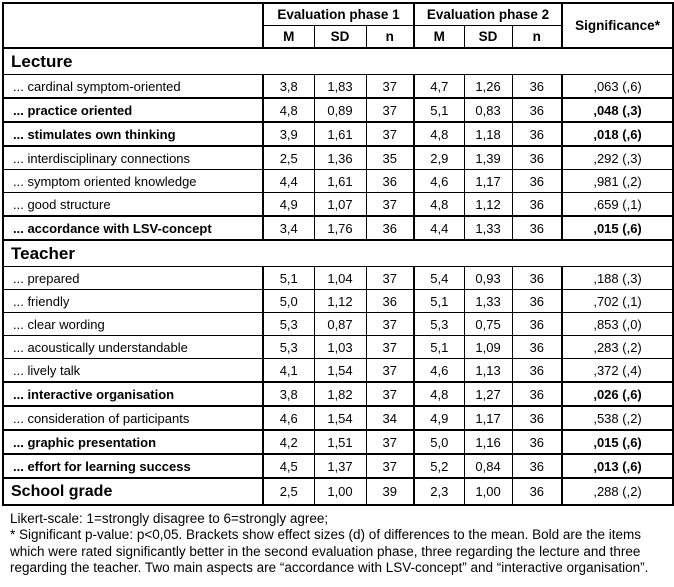 This screenshot has height=587, width=674. I want to click on phase1-n-header: n, so click(390, 37).